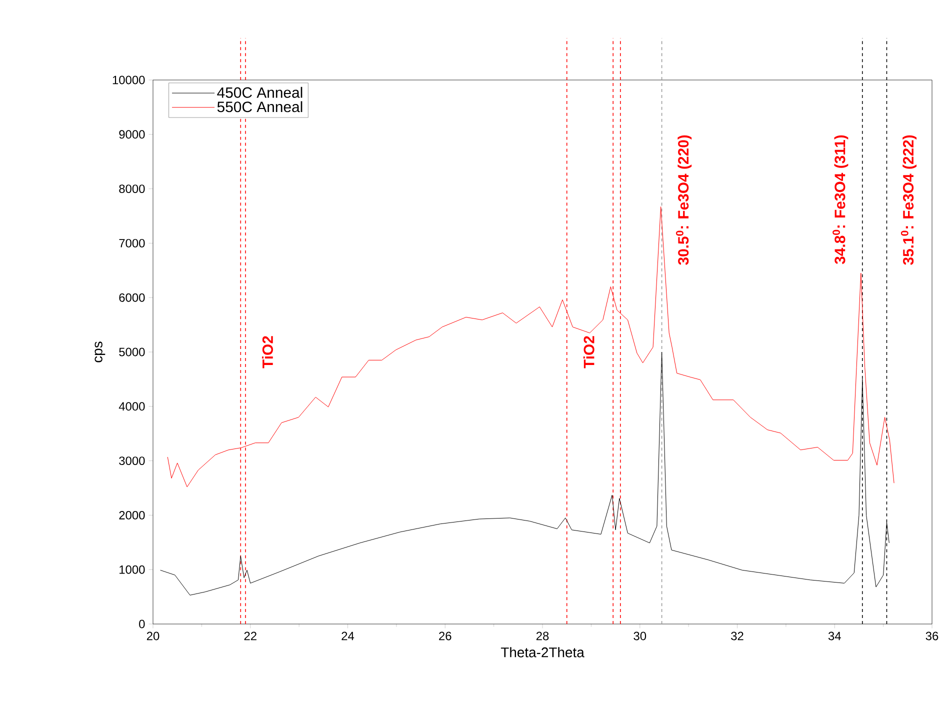  What do you see at coordinates (840, 199) in the screenshot?
I see `ref-line-label: 34.8$^{0}$: Fe3O4 (311)` at bounding box center [840, 199].